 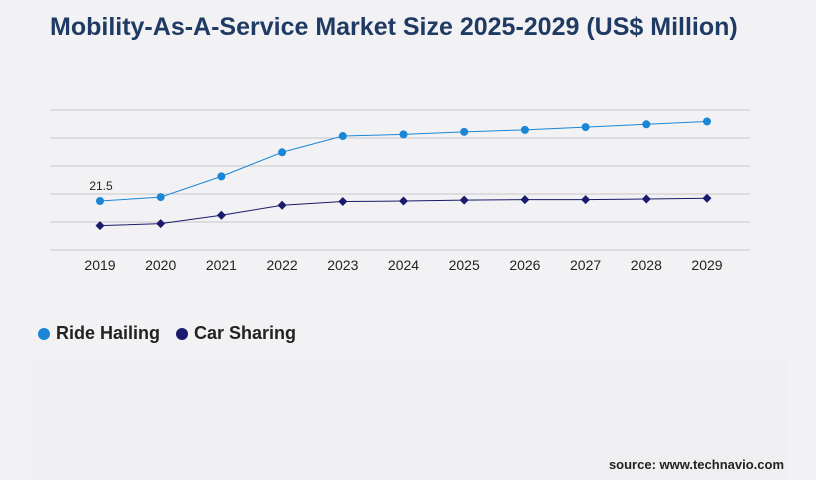 What do you see at coordinates (182, 333) in the screenshot?
I see `legend-marker-car-sharing` at bounding box center [182, 333].